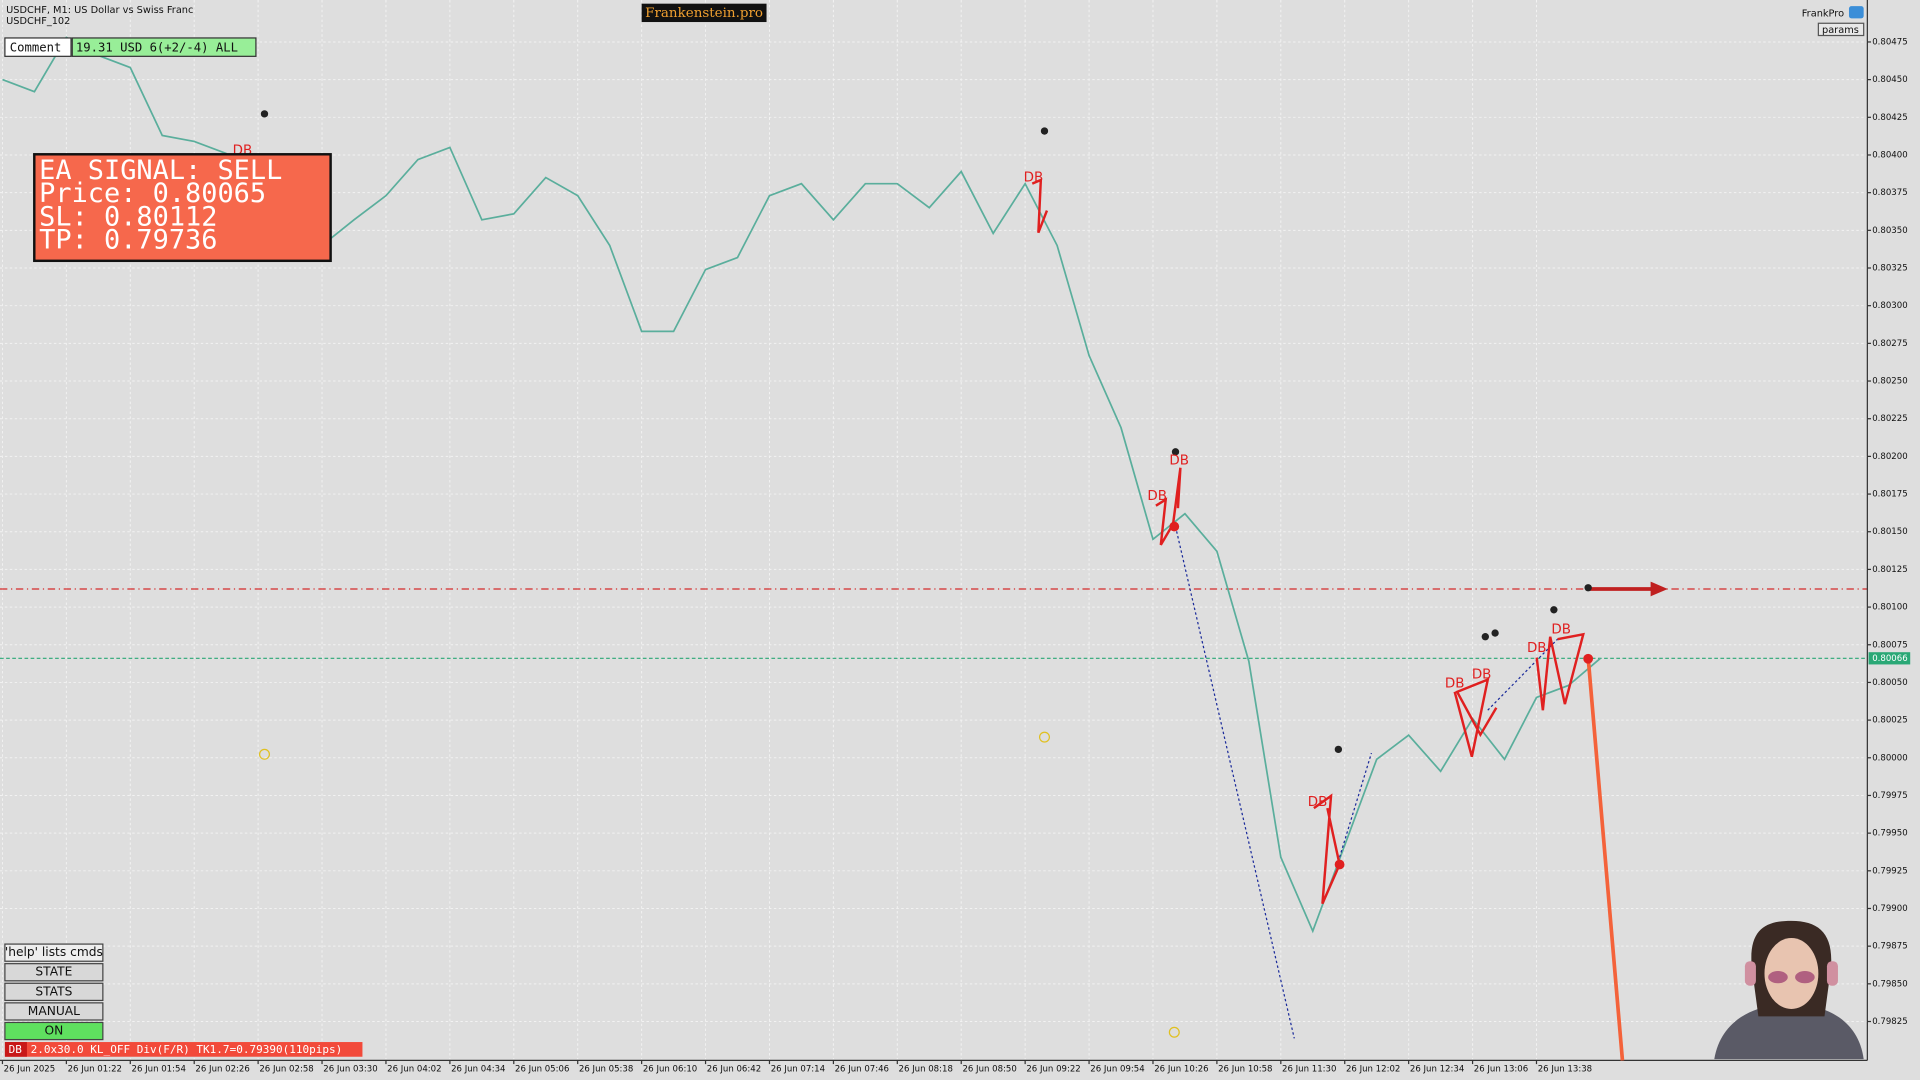 This screenshot has height=1080, width=1920. I want to click on help-button, so click(54, 952).